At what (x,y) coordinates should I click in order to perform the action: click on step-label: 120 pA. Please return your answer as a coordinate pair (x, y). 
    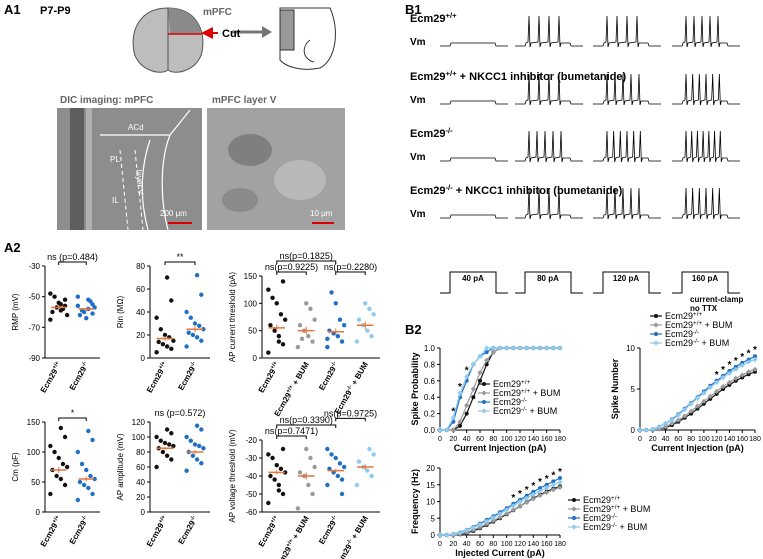
    Looking at the image, I should click on (626, 278).